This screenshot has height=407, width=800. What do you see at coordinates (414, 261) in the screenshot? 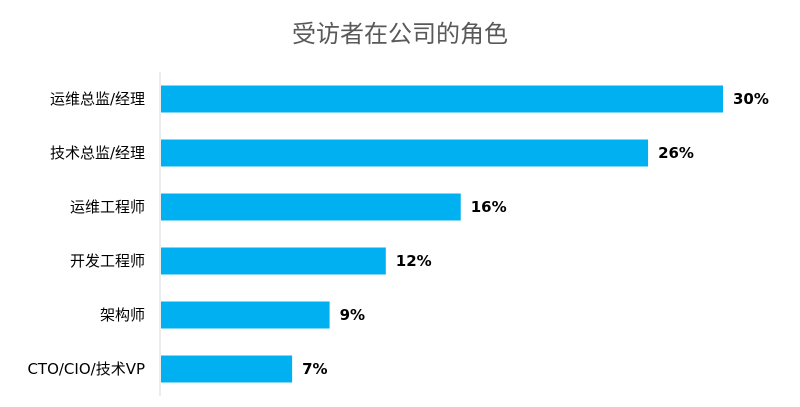
I see `value-label-3: 12%` at bounding box center [414, 261].